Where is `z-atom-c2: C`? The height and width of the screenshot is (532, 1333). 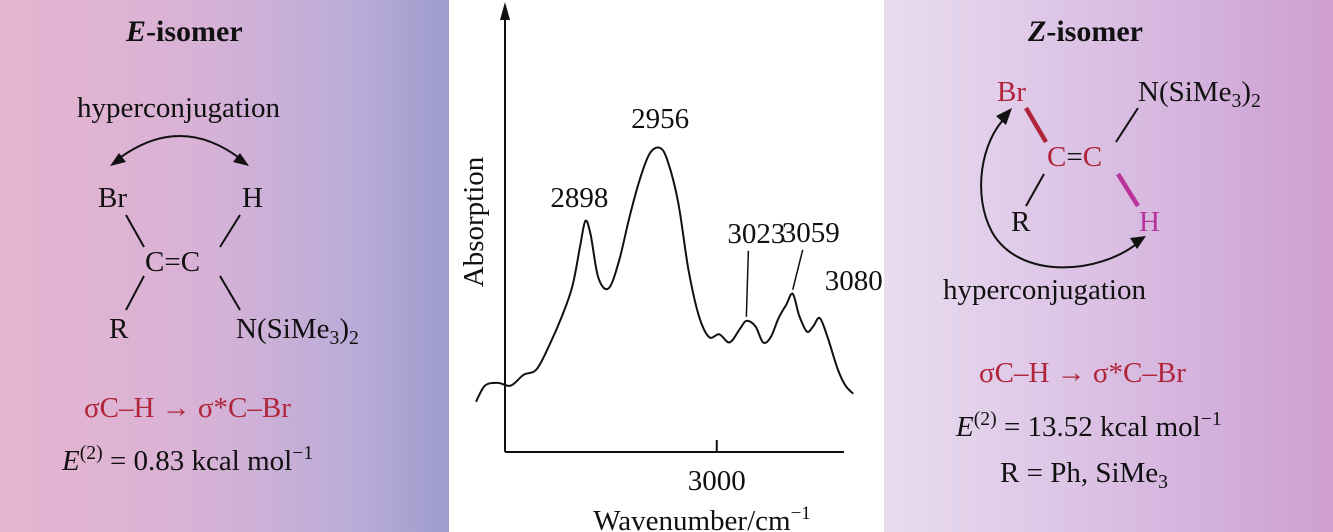 z-atom-c2: C is located at coordinates (1092, 157).